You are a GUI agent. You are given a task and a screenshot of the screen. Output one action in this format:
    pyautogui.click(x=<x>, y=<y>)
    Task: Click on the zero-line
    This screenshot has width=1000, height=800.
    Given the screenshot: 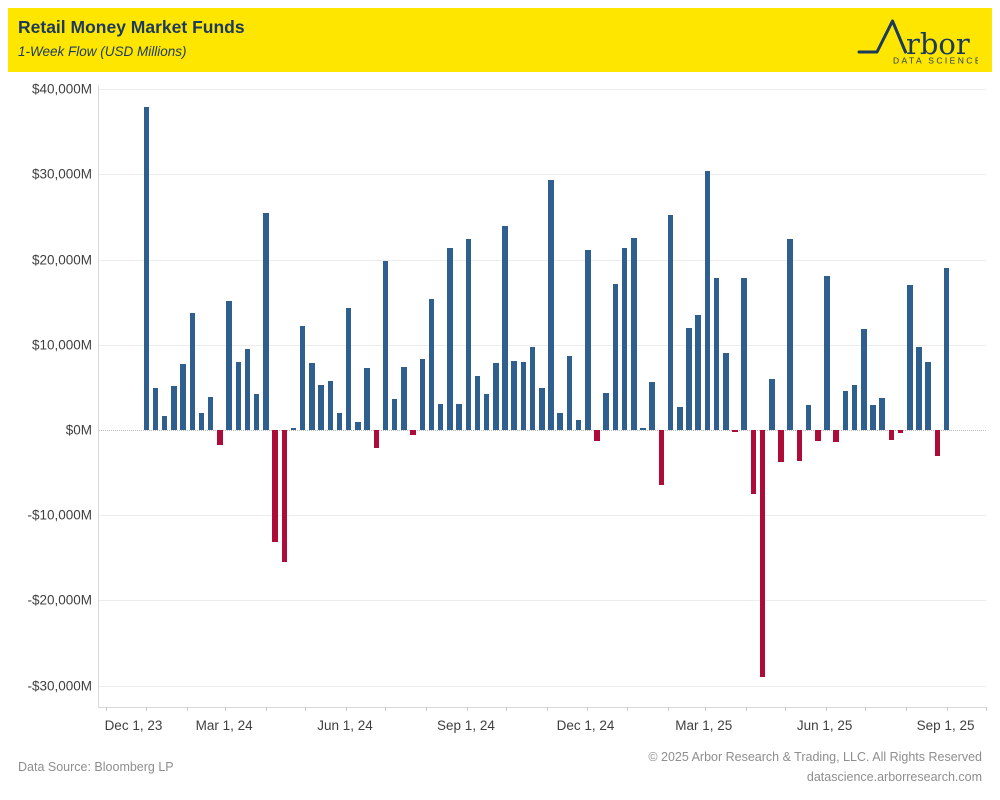 What is the action you would take?
    pyautogui.click(x=542, y=431)
    